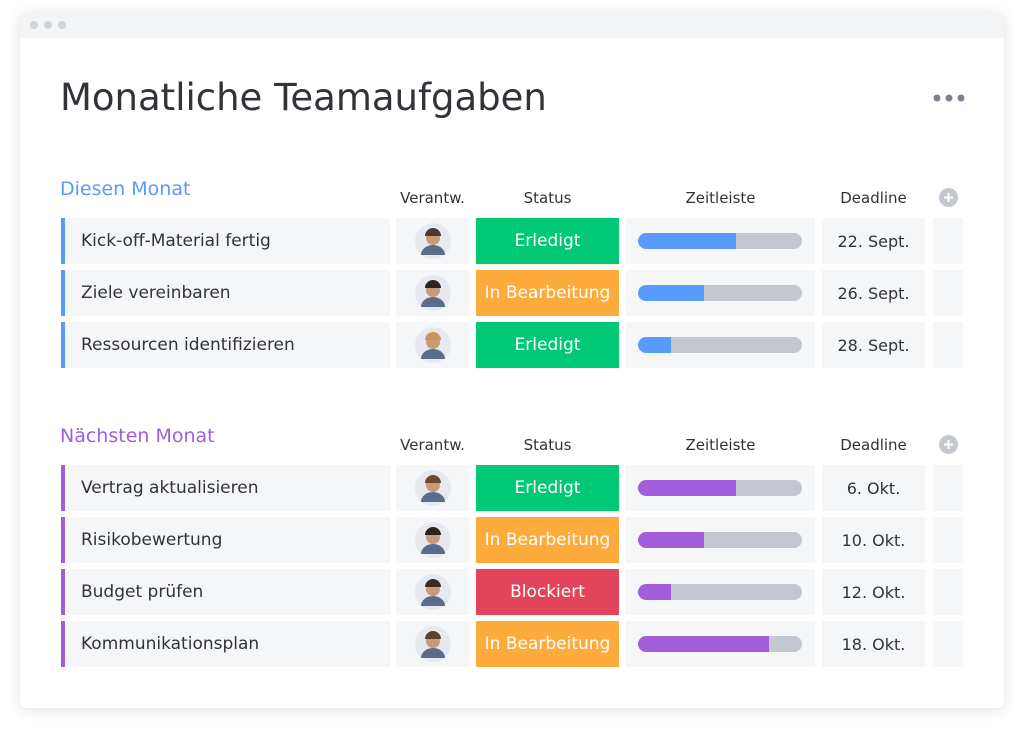 Image resolution: width=1024 pixels, height=735 pixels. I want to click on task-cell: Kick-off-Material fertig, so click(225, 241).